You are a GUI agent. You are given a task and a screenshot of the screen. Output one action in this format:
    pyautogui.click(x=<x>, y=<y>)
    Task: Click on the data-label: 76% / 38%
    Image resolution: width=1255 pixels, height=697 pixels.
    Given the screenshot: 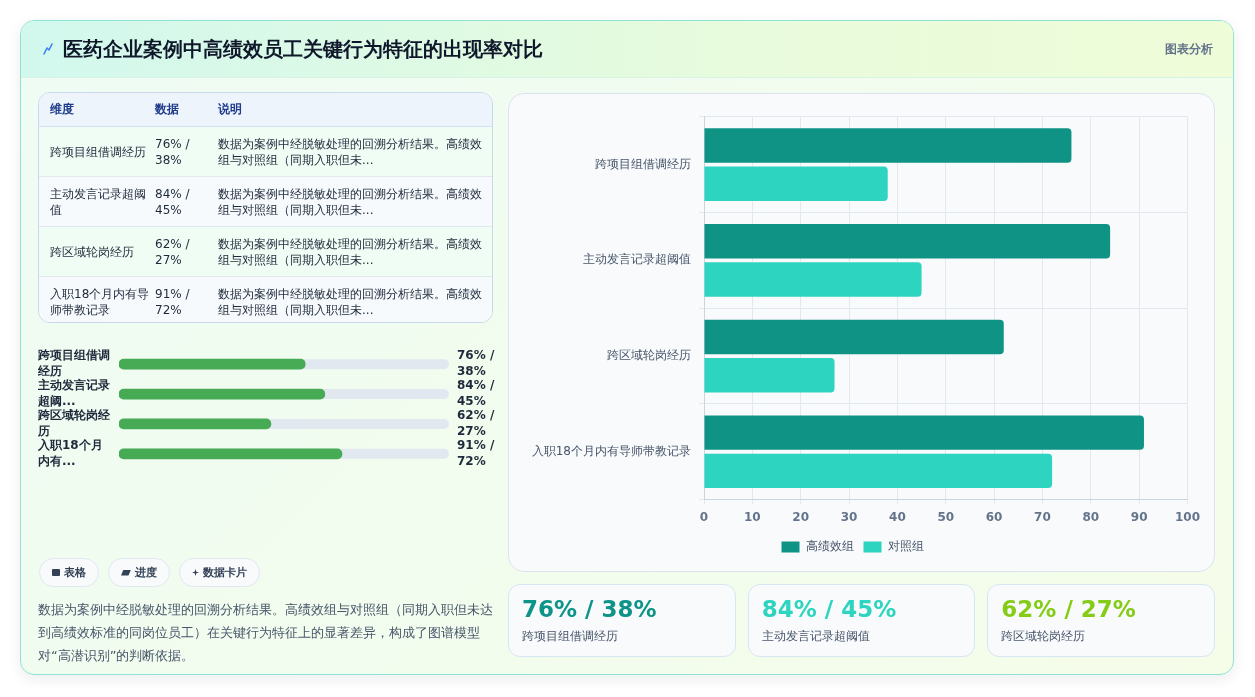 What is the action you would take?
    pyautogui.click(x=476, y=363)
    